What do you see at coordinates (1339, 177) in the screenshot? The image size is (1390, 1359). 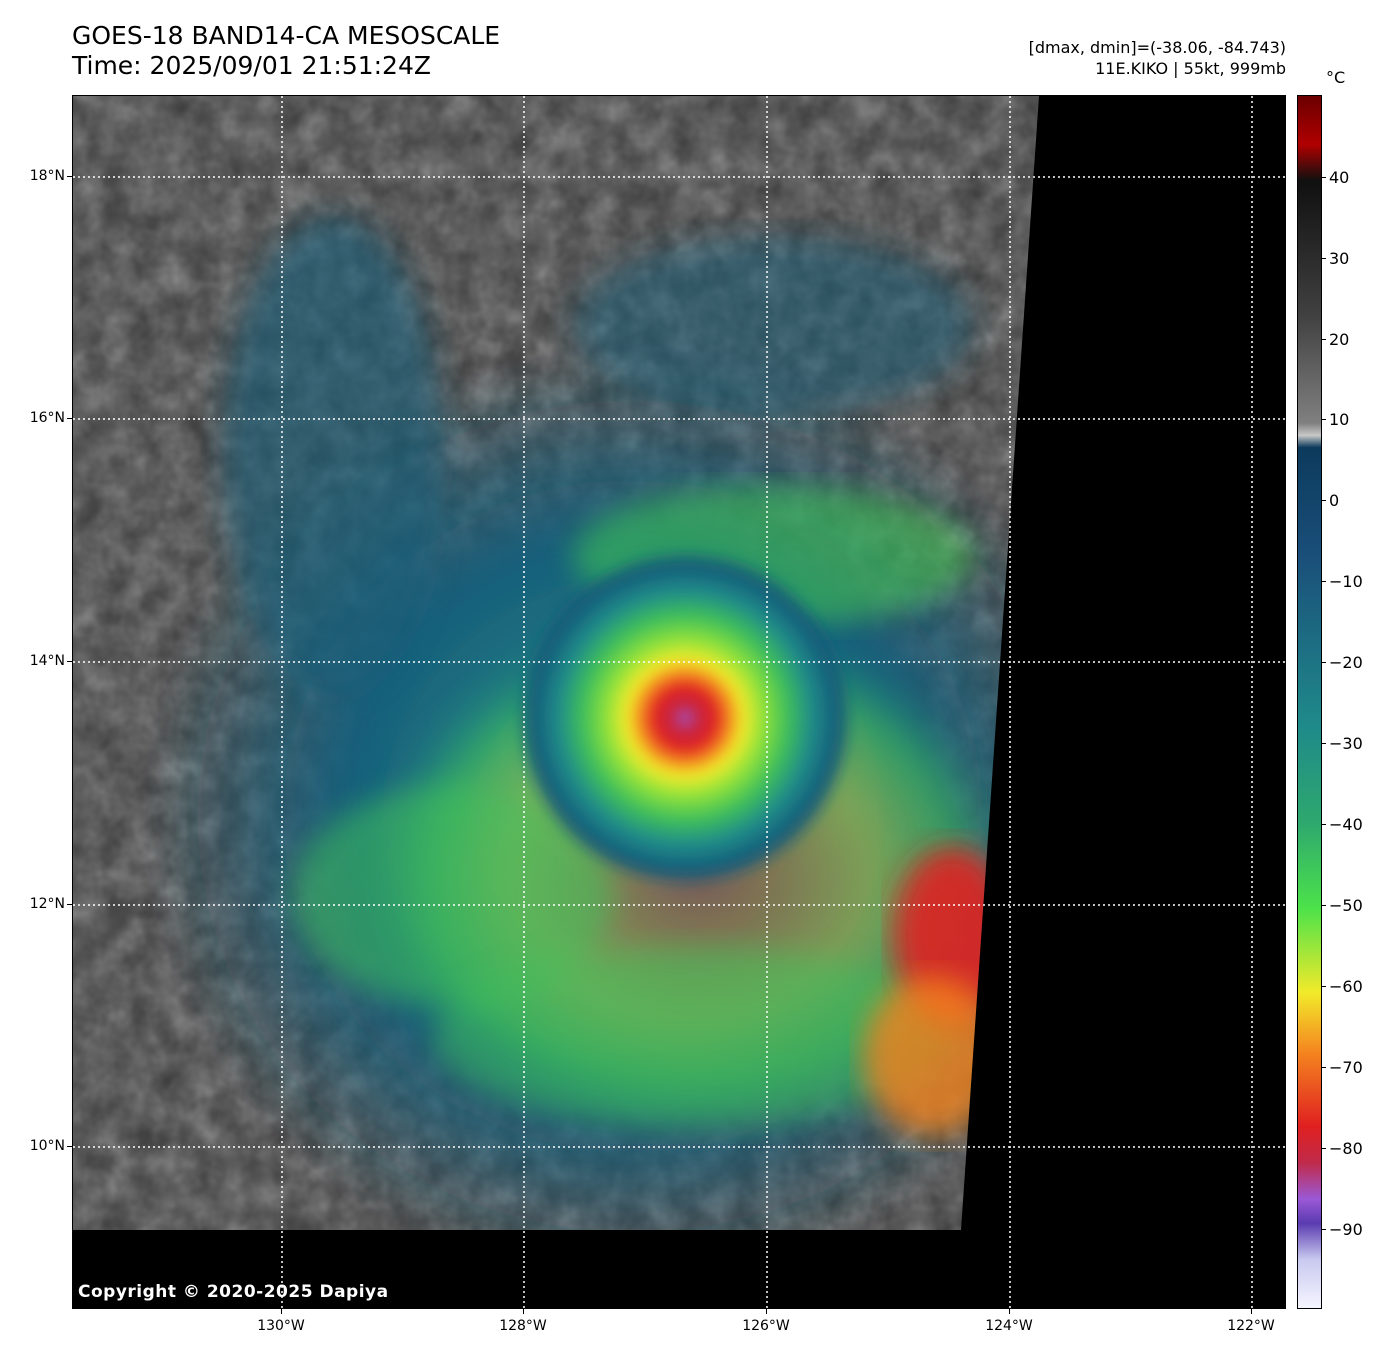 I see `colorbar-tick-40: 40` at bounding box center [1339, 177].